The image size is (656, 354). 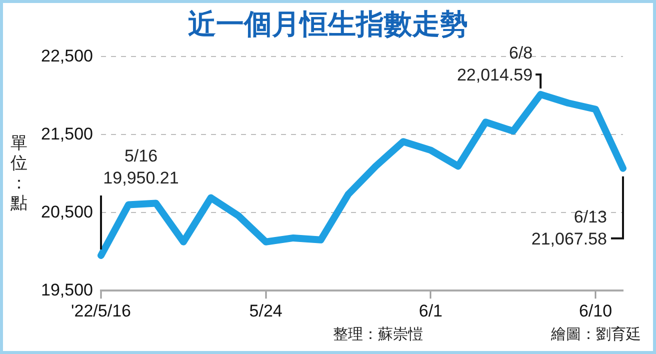 I want to click on text: 繪圖：劉育廷, so click(x=596, y=334).